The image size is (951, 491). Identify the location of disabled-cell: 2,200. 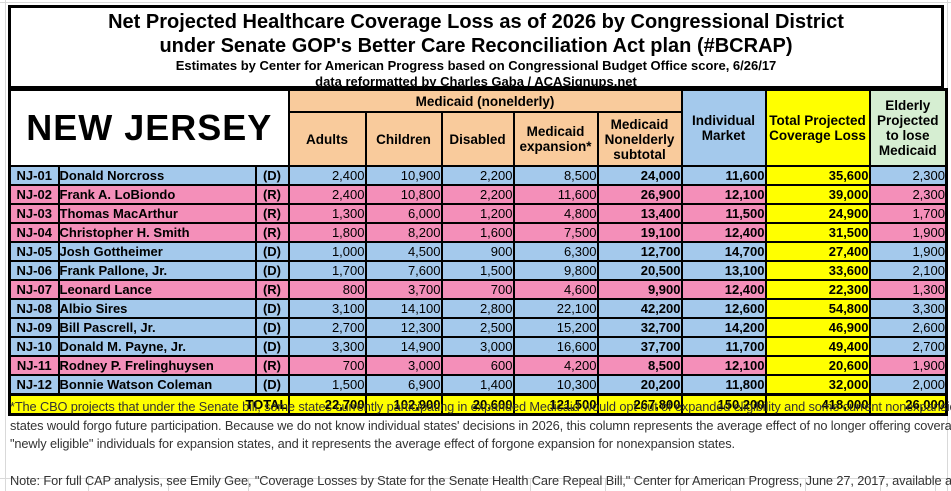
(477, 194).